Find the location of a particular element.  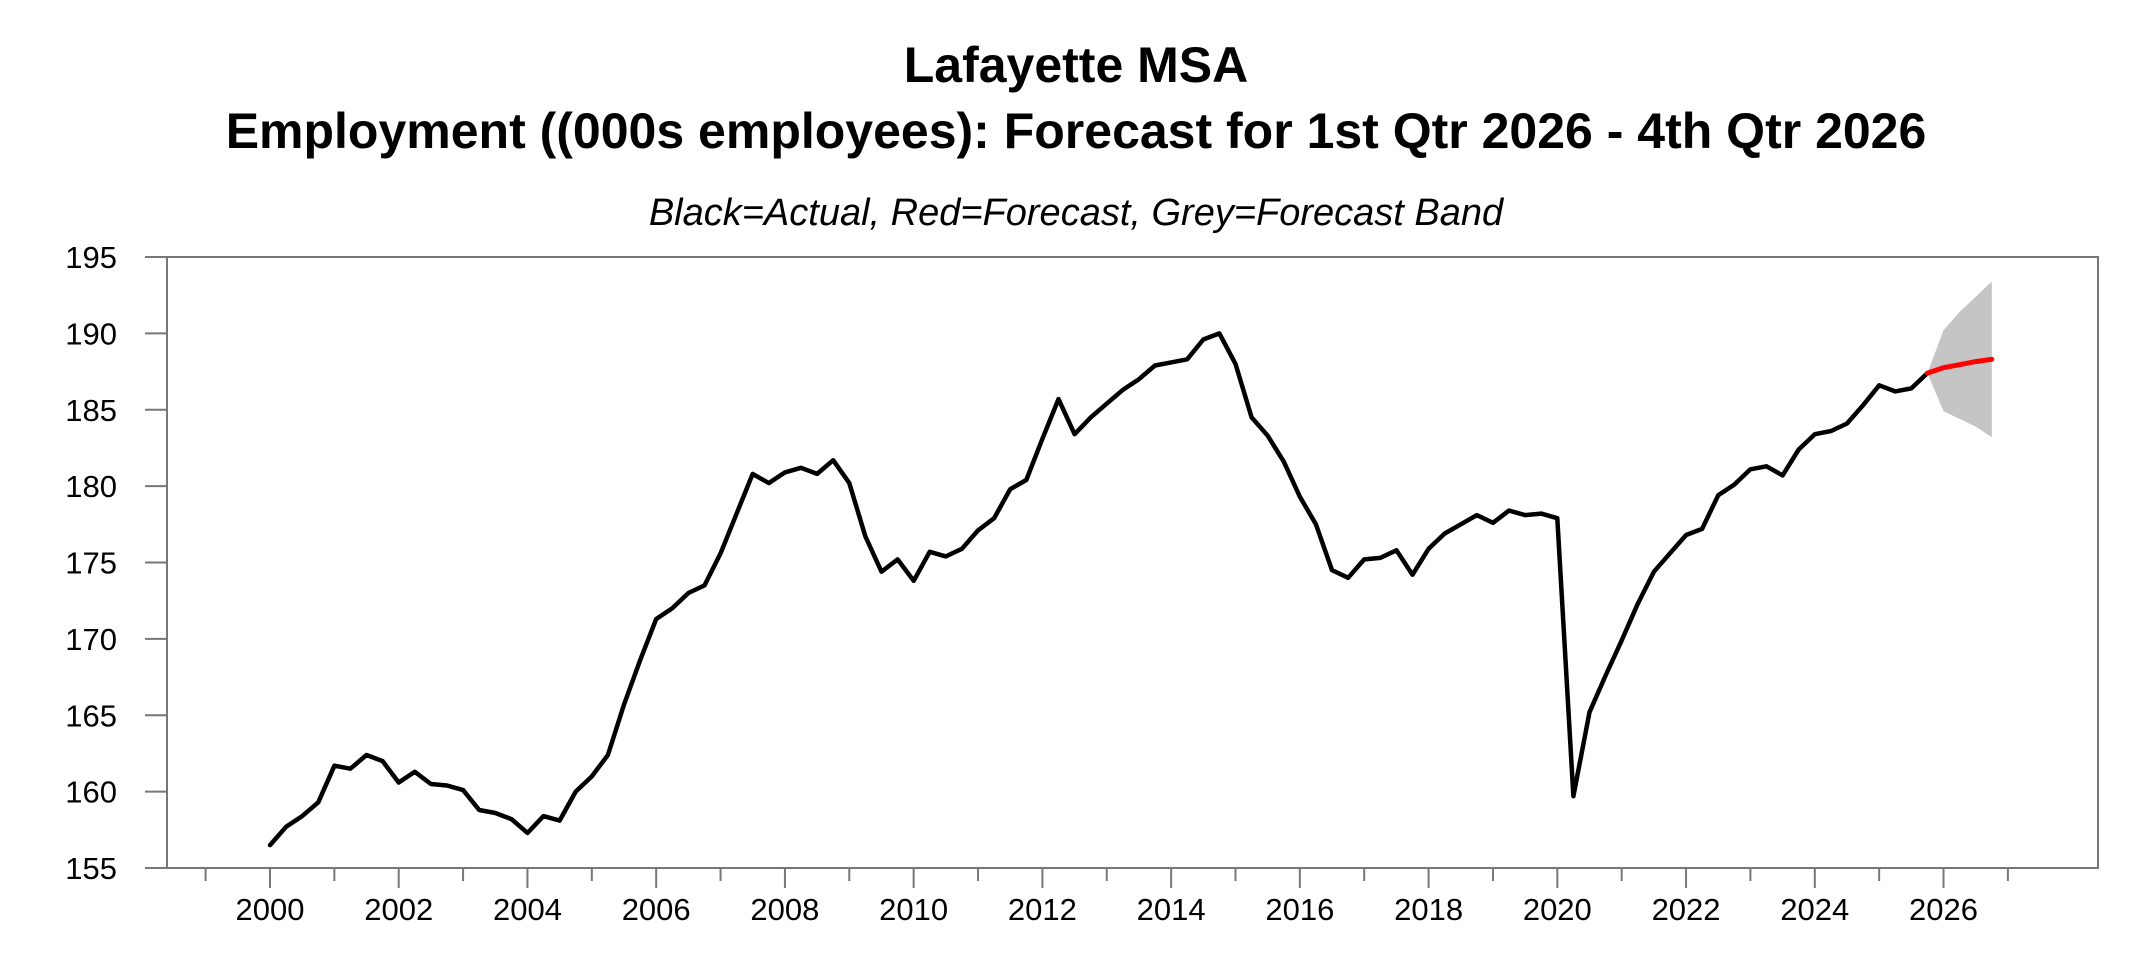

x-axis-tick-label: 2010 is located at coordinates (913, 909).